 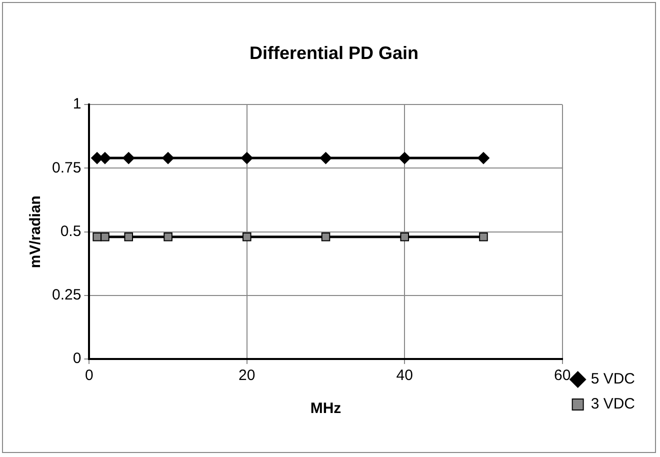 What do you see at coordinates (613, 379) in the screenshot?
I see `legend-label: 5 VDC` at bounding box center [613, 379].